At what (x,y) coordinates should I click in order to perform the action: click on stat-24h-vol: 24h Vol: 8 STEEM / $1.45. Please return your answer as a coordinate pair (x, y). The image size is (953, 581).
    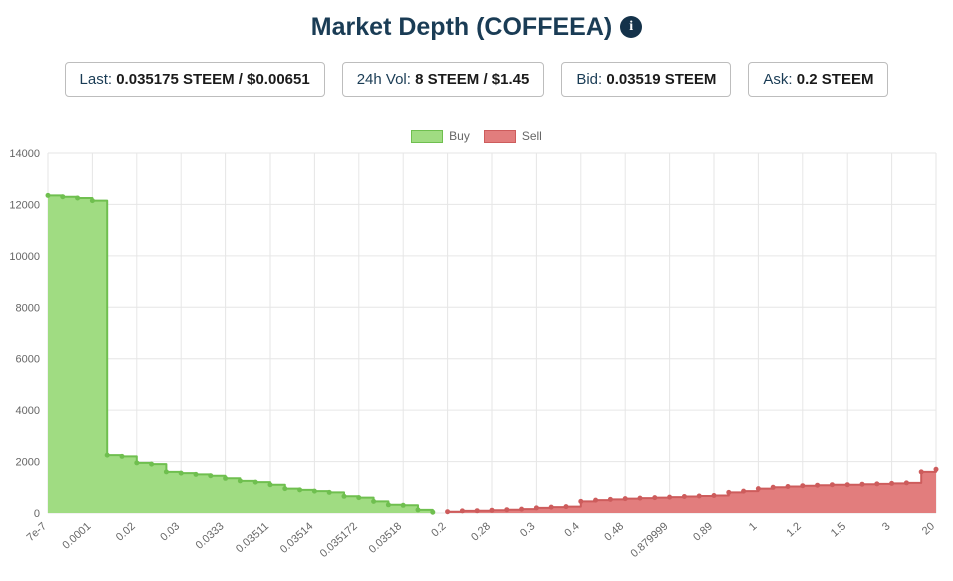
    Looking at the image, I should click on (443, 79).